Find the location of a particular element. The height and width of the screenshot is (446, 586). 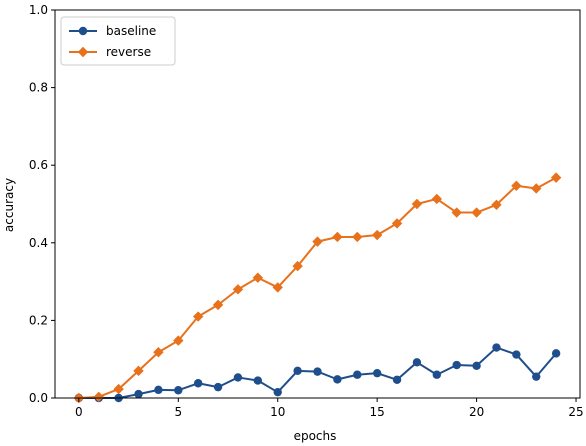

legend-label-reverse: reverse is located at coordinates (128, 52).